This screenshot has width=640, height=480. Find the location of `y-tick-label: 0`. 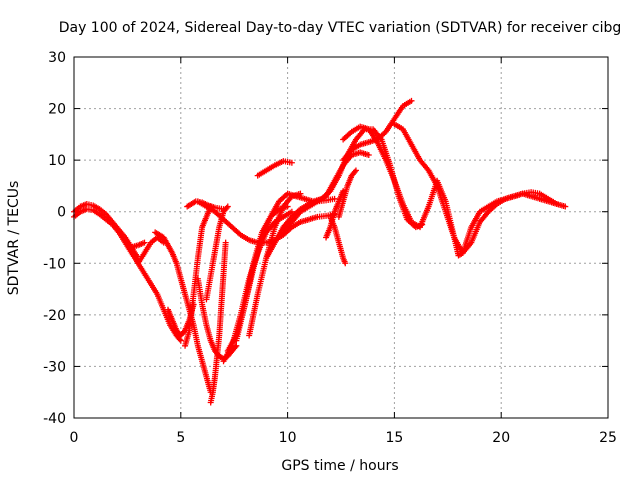

y-tick-label: 0 is located at coordinates (61, 213).